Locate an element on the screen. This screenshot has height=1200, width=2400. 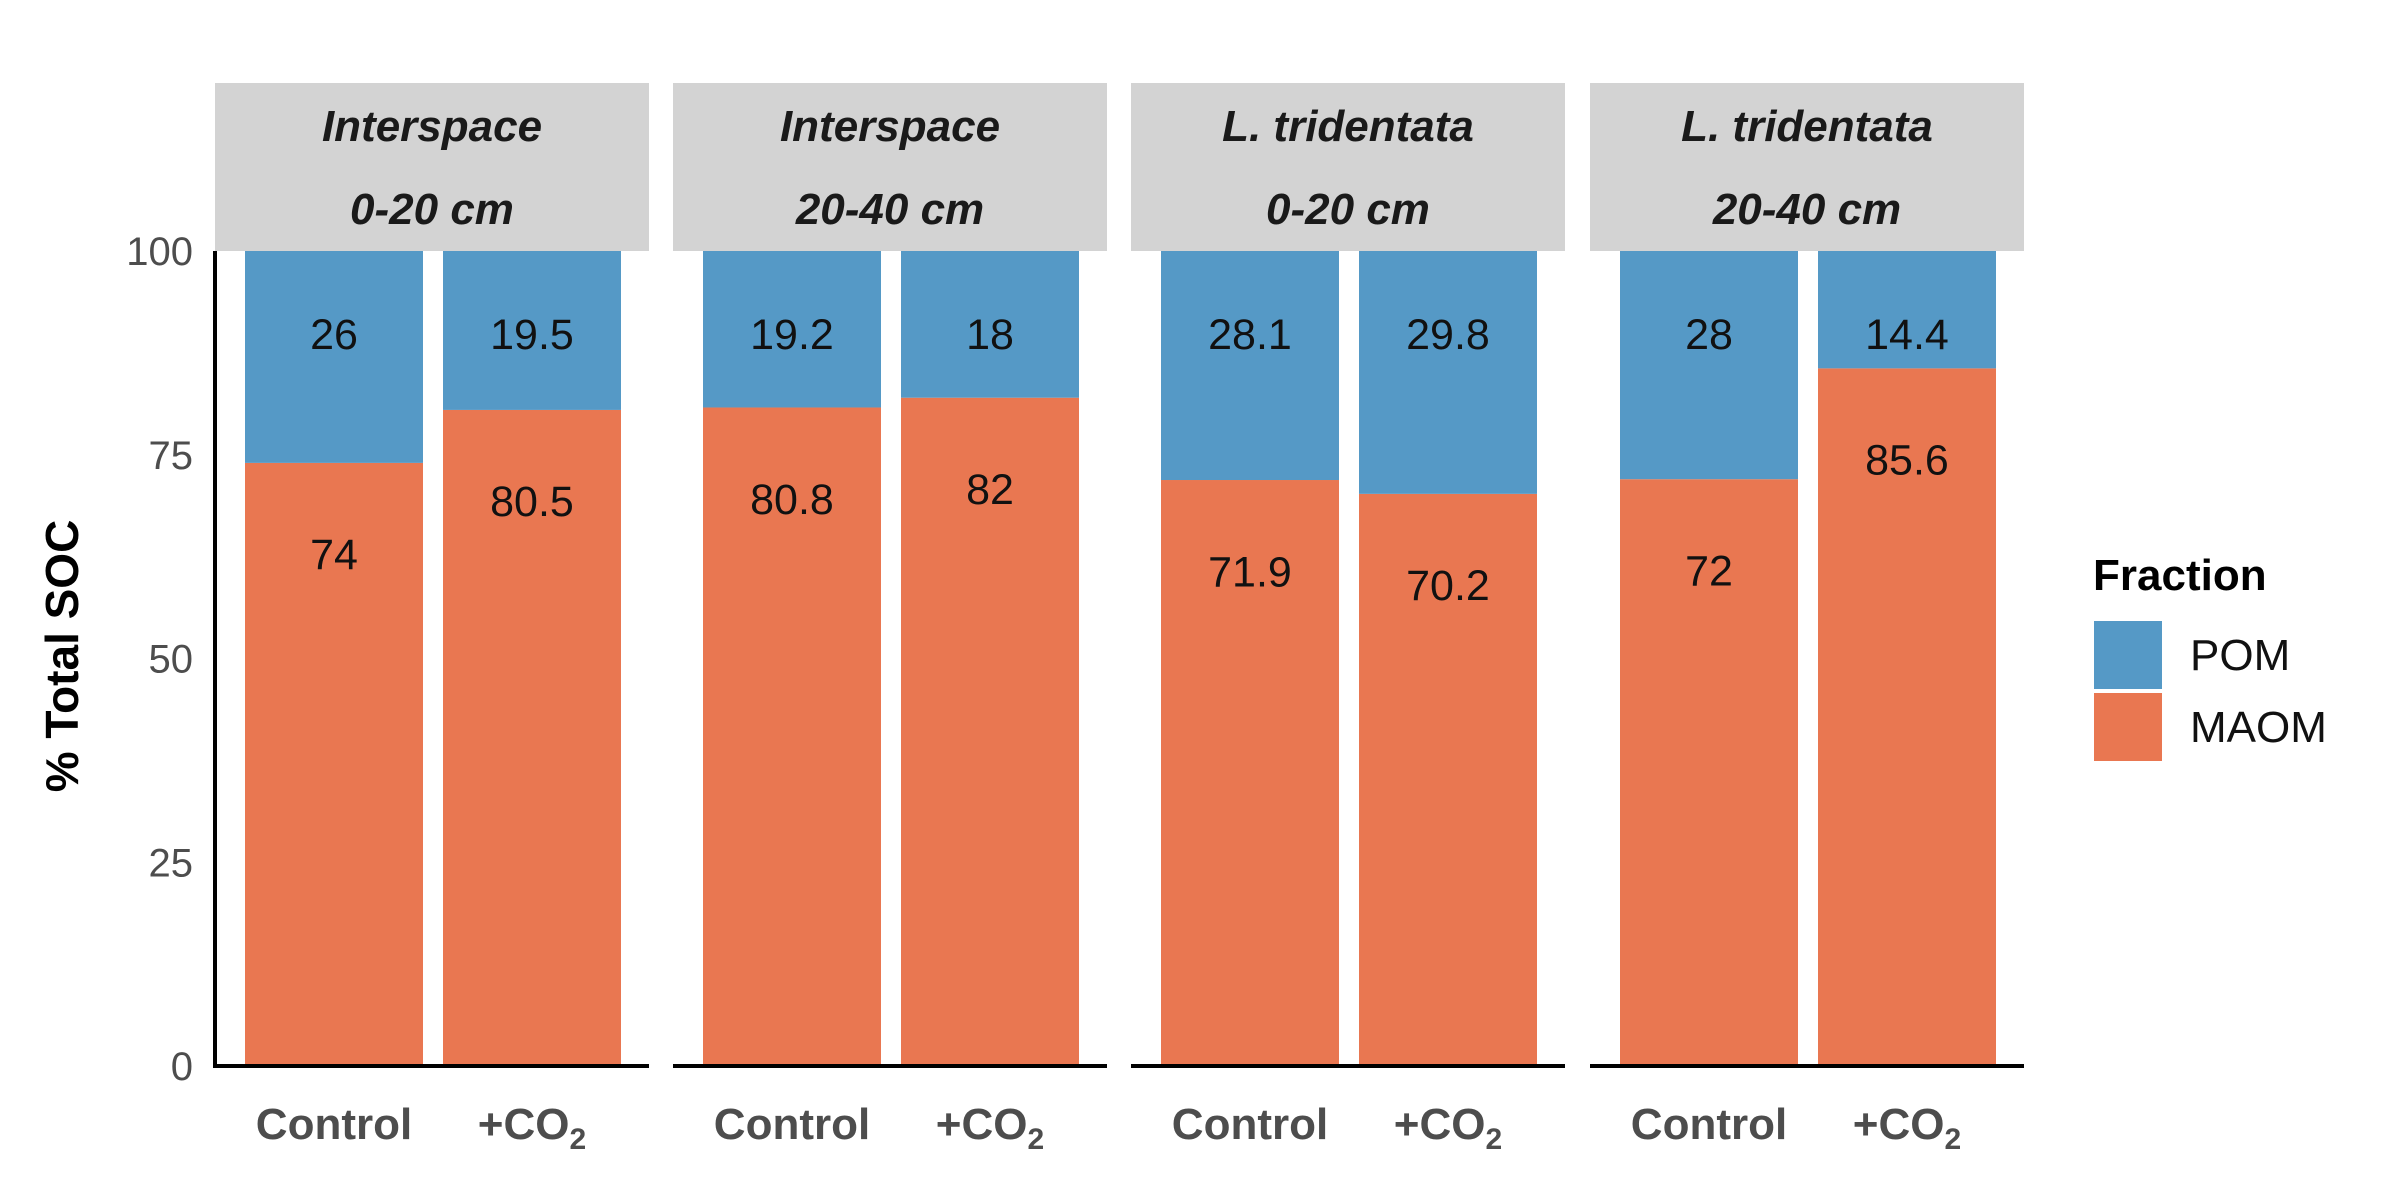
y-axis-title: % Total SOC is located at coordinates (62, 656).